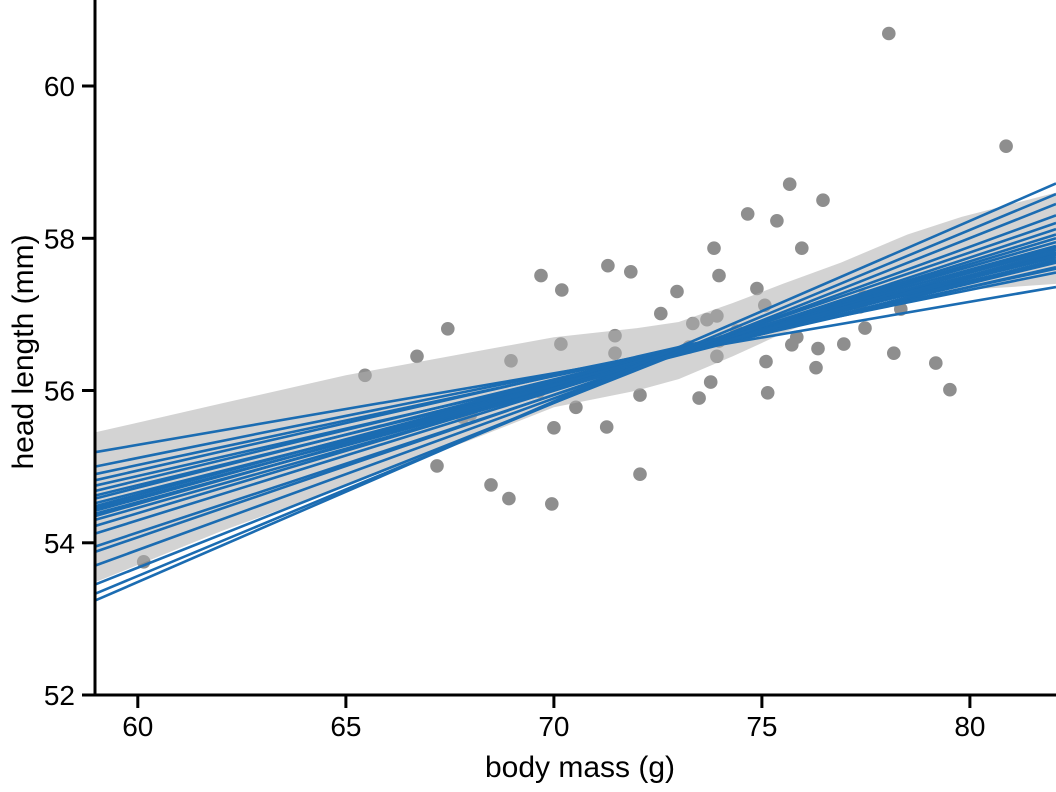  I want to click on x-tick-label: 80, so click(969, 726).